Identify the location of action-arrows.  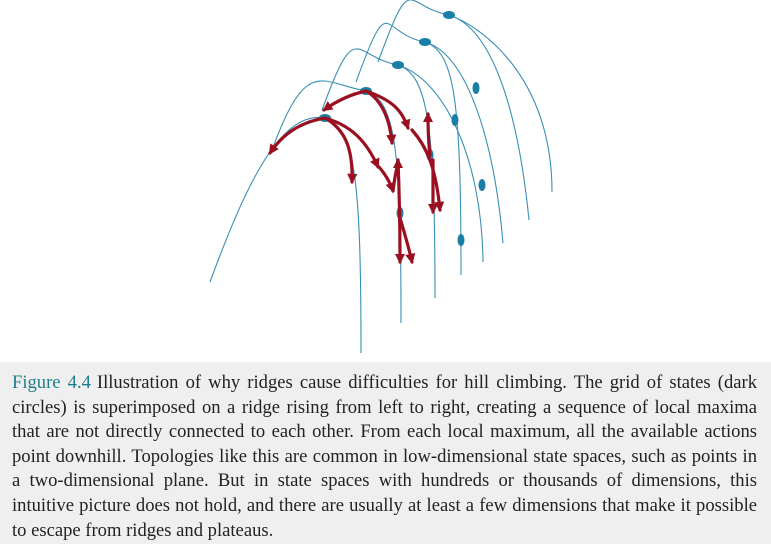
(356, 177).